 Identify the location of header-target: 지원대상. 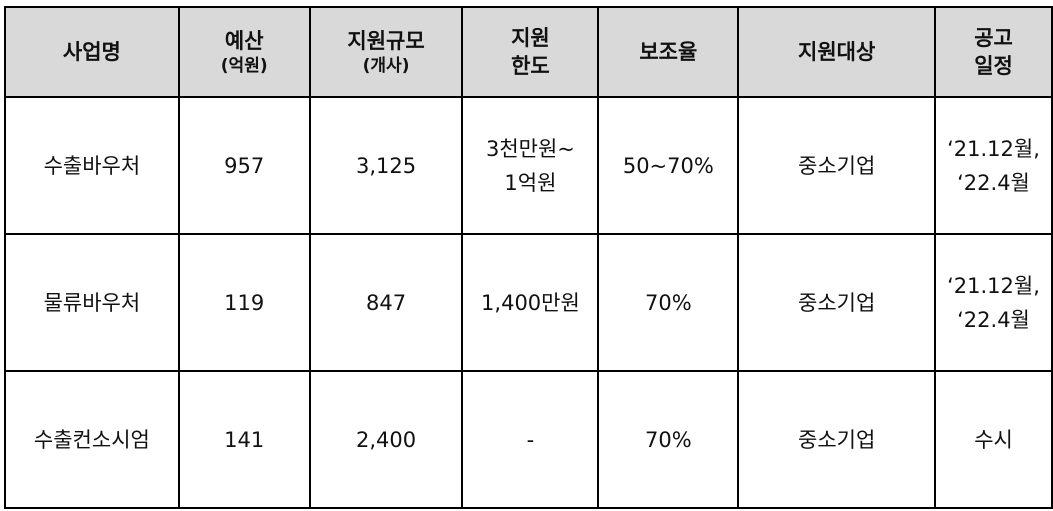
(837, 52).